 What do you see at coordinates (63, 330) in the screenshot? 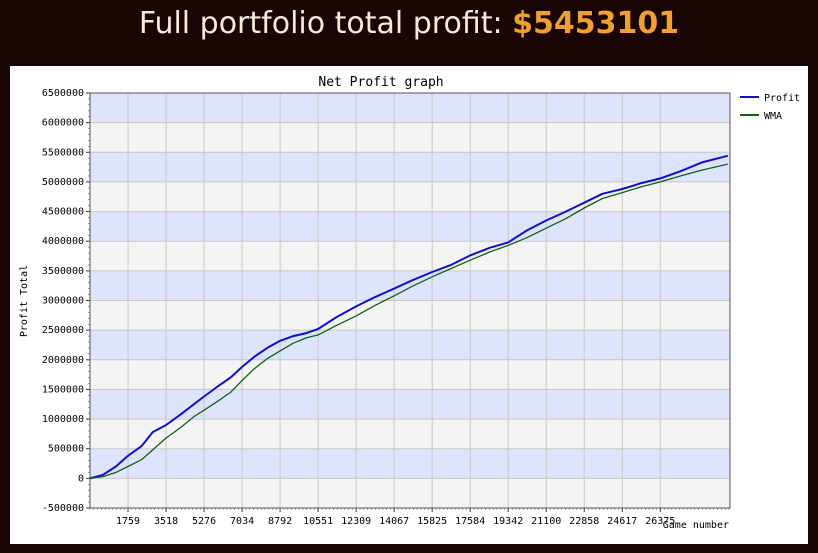
I see `y-tick-label: 2500000` at bounding box center [63, 330].